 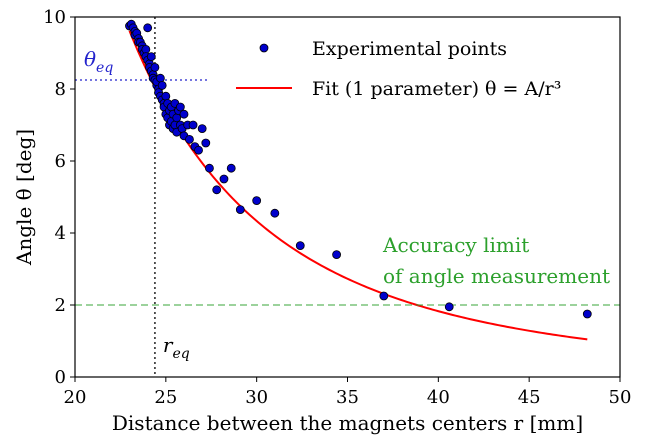 I want to click on y-tick-label: 10, so click(x=54, y=17).